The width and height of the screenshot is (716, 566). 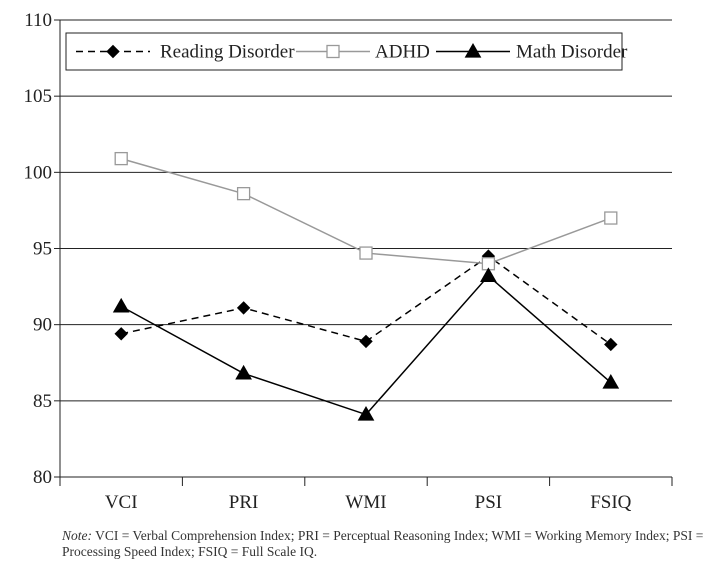 I want to click on point-reading-disorder-wmi, so click(x=366, y=341).